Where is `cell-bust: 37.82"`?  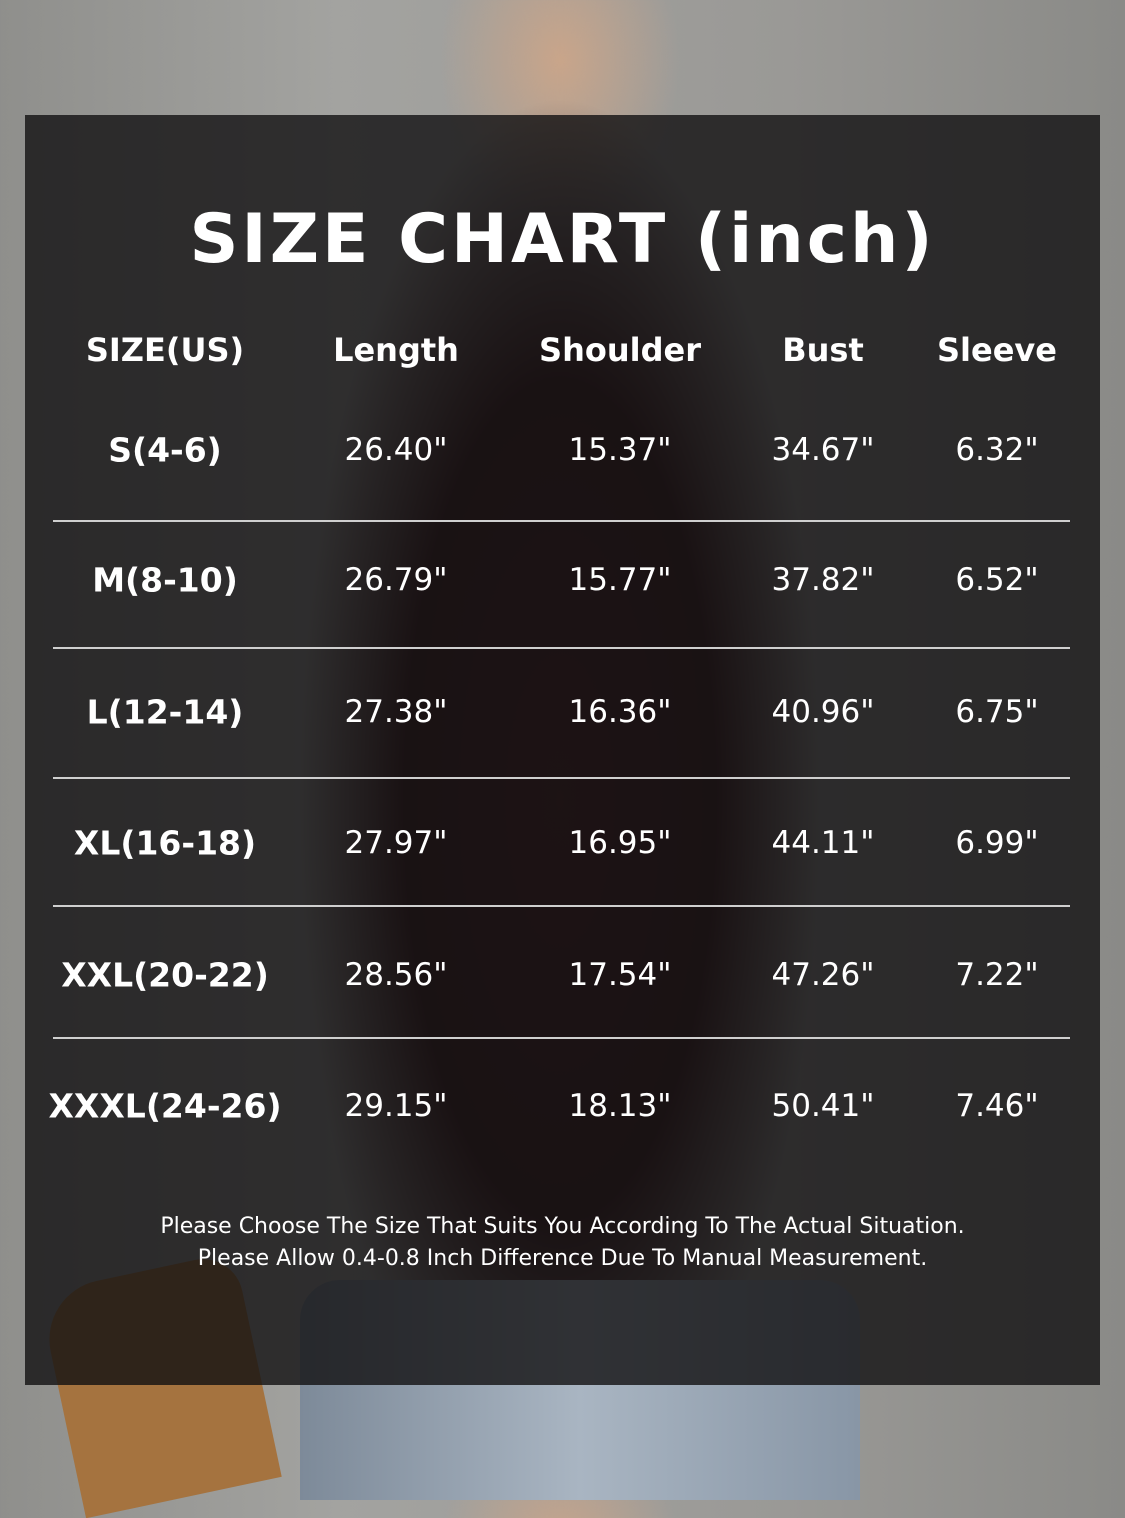 cell-bust: 37.82" is located at coordinates (823, 580).